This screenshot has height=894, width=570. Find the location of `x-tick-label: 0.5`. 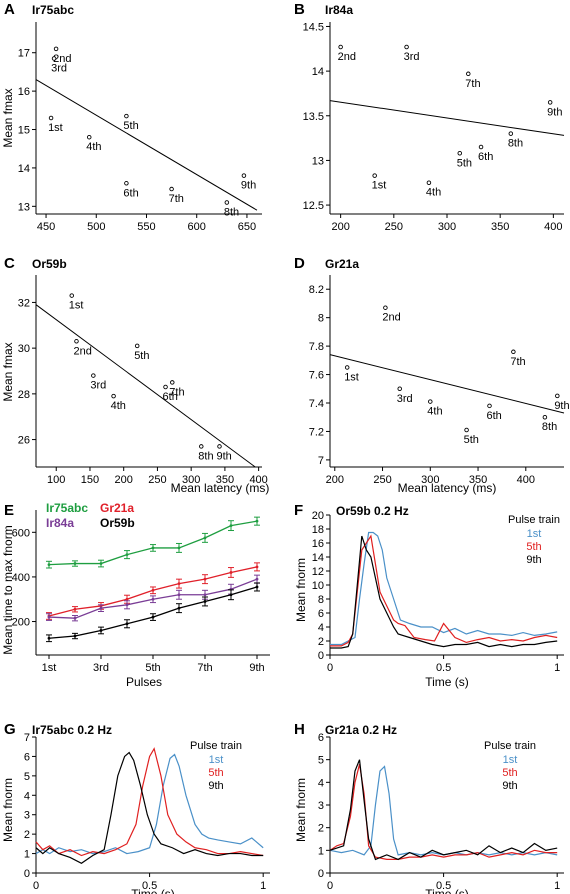

x-tick-label: 0.5 is located at coordinates (149, 886).